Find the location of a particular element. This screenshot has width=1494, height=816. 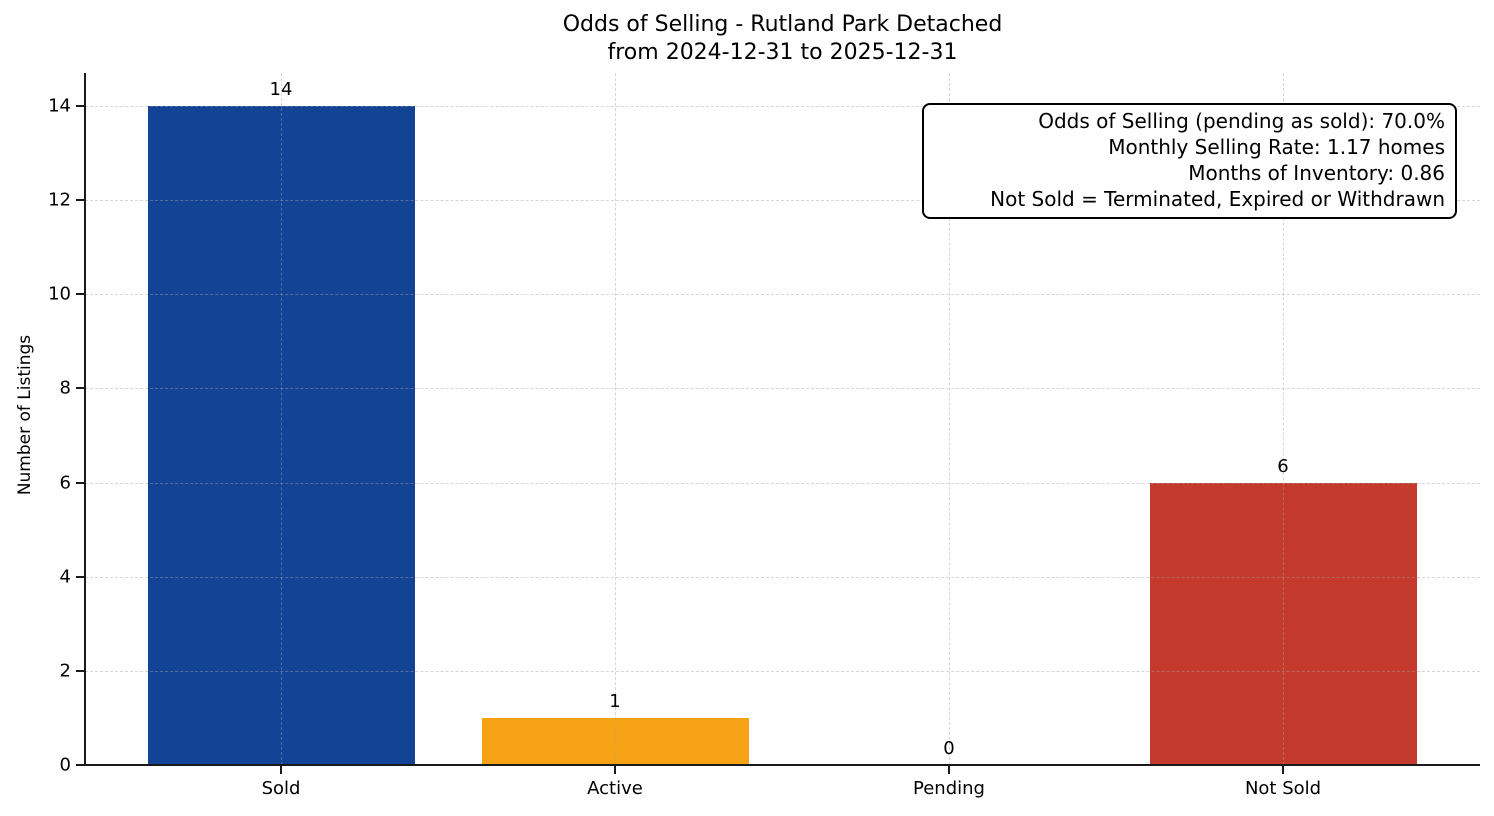

y-tick-label: 6 is located at coordinates (65, 483).